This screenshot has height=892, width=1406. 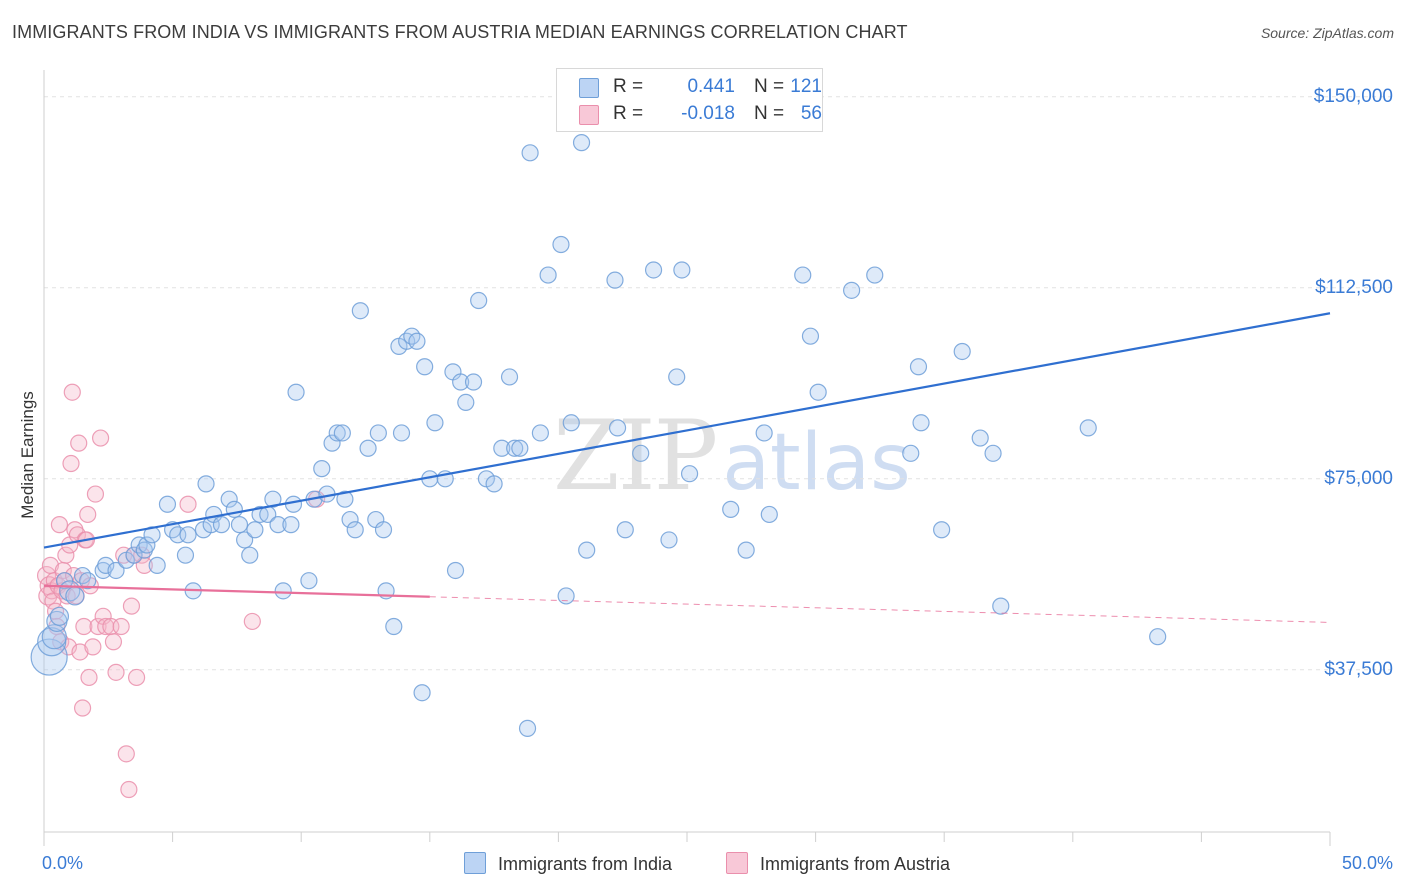 I want to click on y-tick-112500: $112,500, so click(x=1354, y=287).